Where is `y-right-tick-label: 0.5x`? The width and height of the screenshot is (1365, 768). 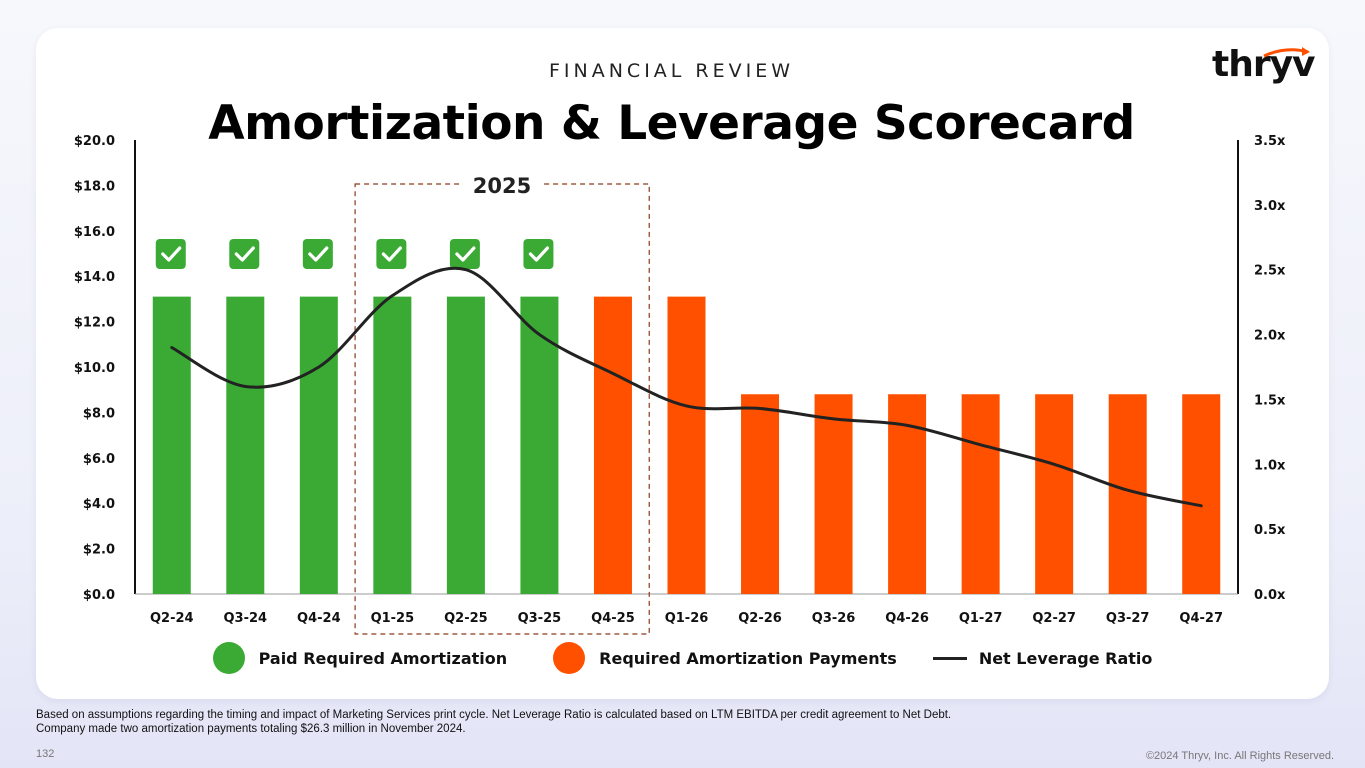 y-right-tick-label: 0.5x is located at coordinates (1270, 530).